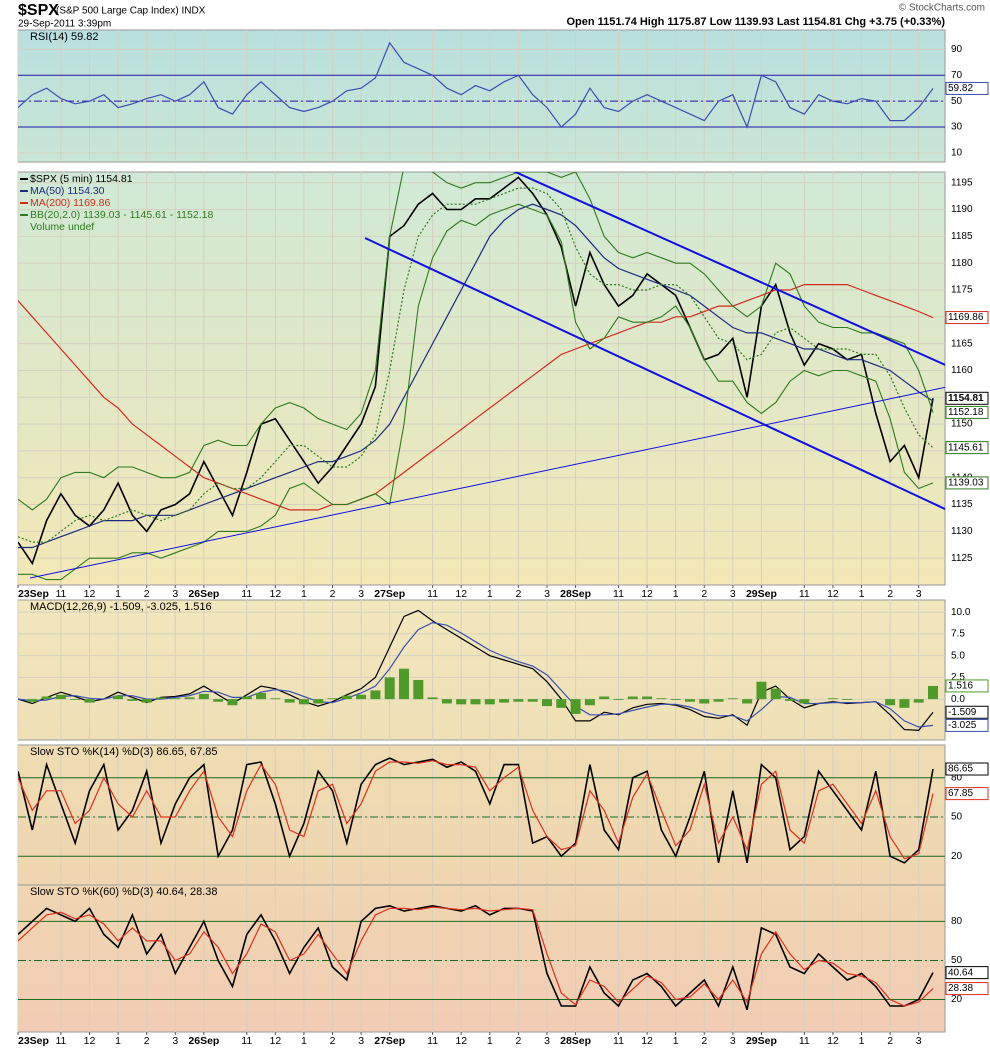 This screenshot has width=990, height=1056. Describe the element at coordinates (962, 504) in the screenshot. I see `y-tick-label: 1135` at that location.